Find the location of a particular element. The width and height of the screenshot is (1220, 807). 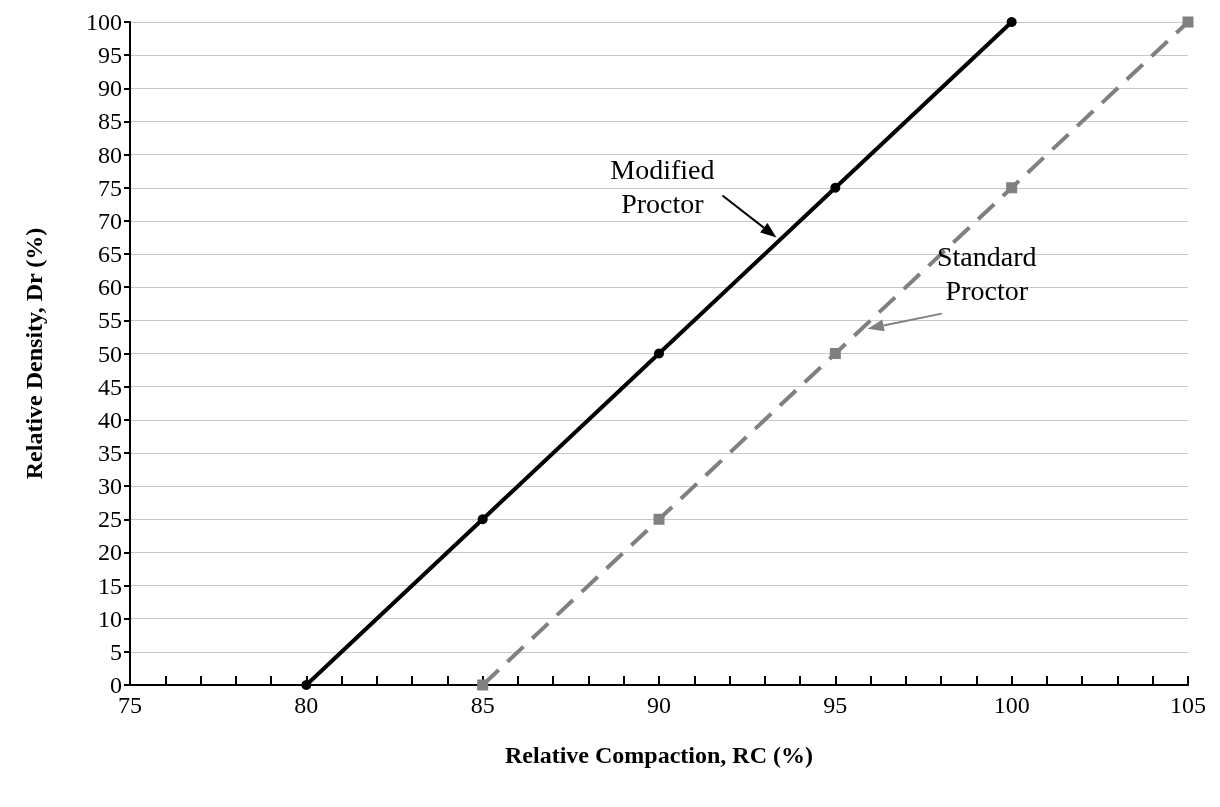

x-tick-label: 100 is located at coordinates (1011, 705).